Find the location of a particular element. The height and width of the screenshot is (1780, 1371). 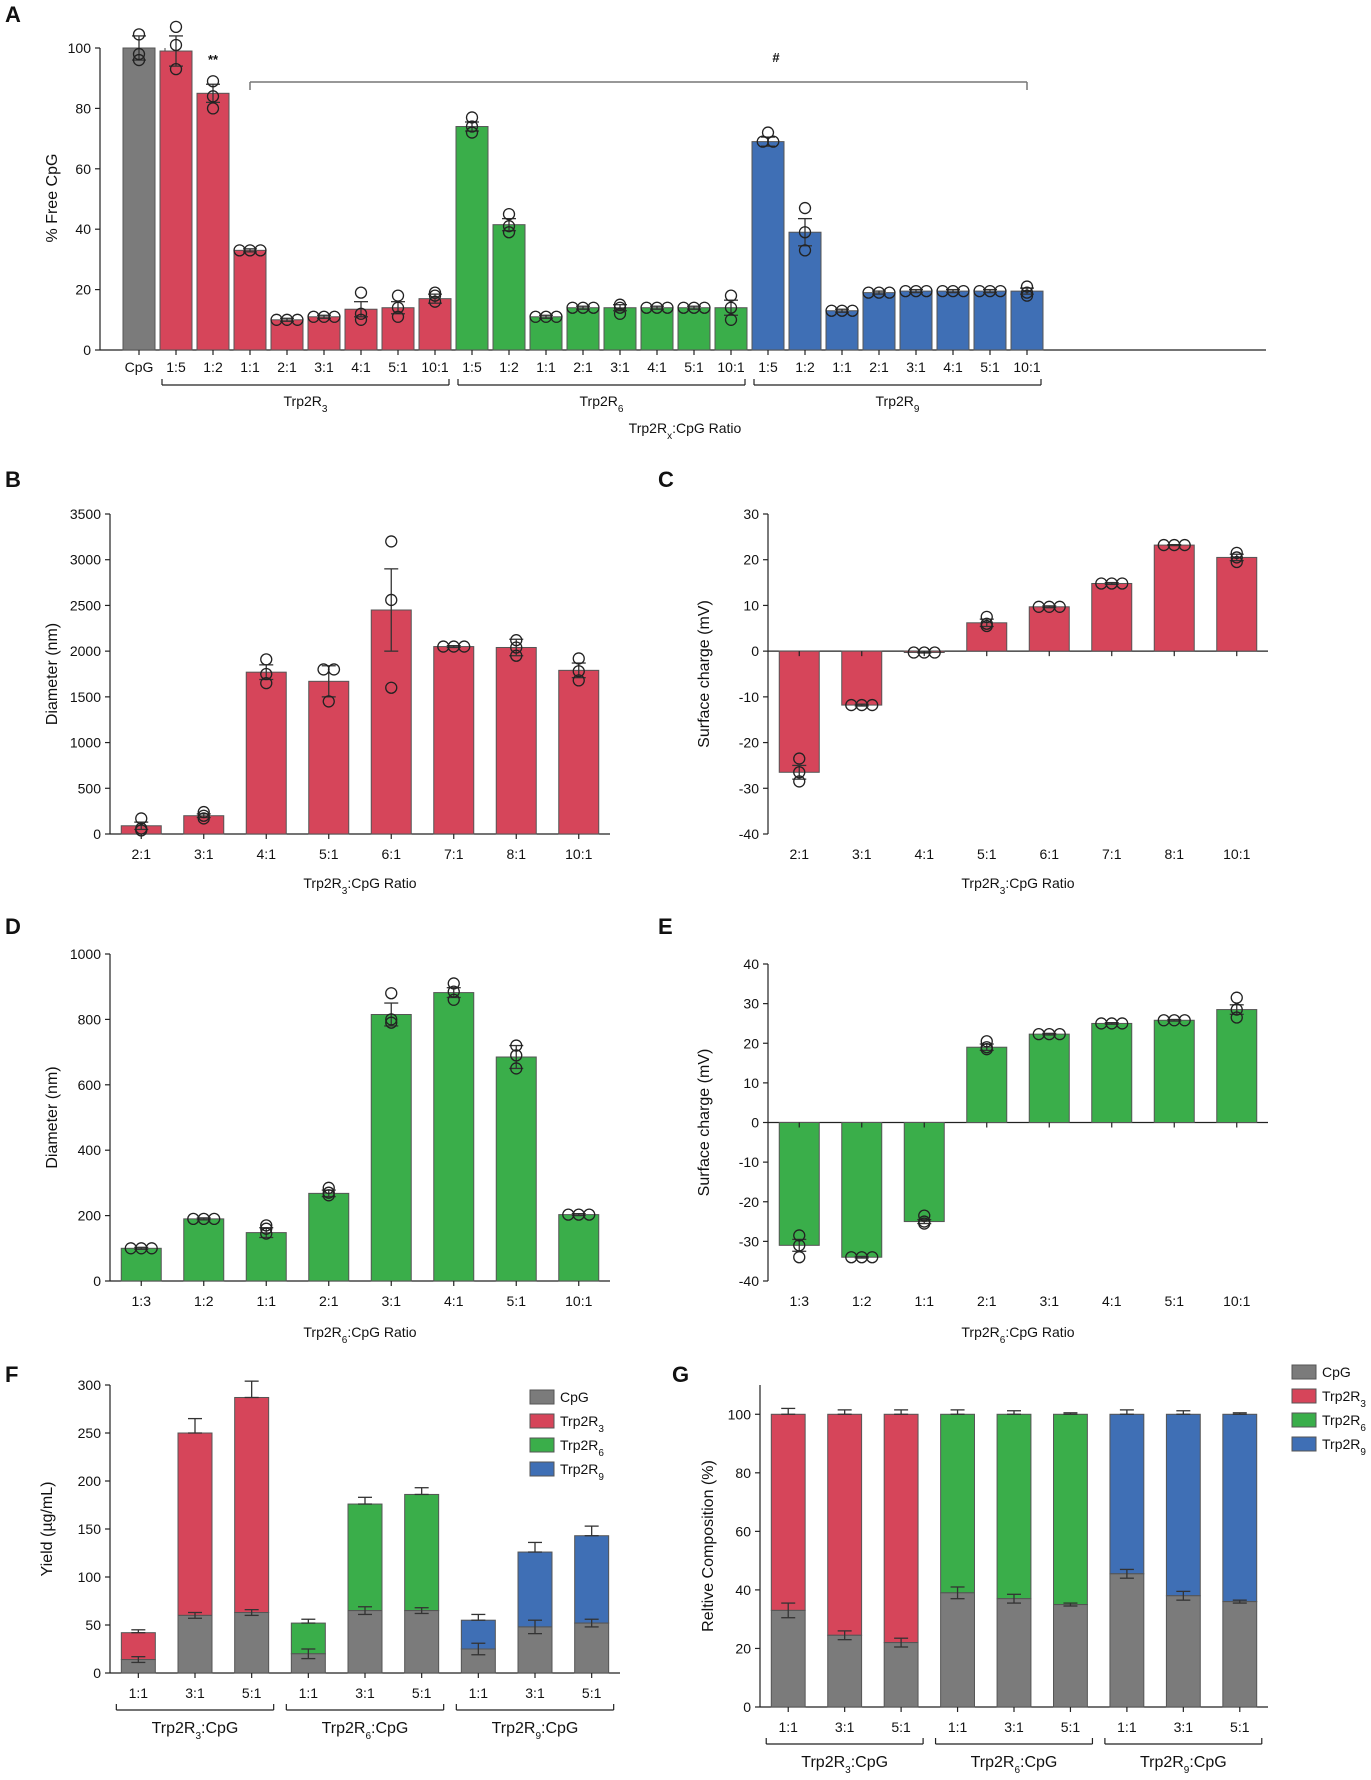

y-tick-label: 1000 is located at coordinates (85, 954).